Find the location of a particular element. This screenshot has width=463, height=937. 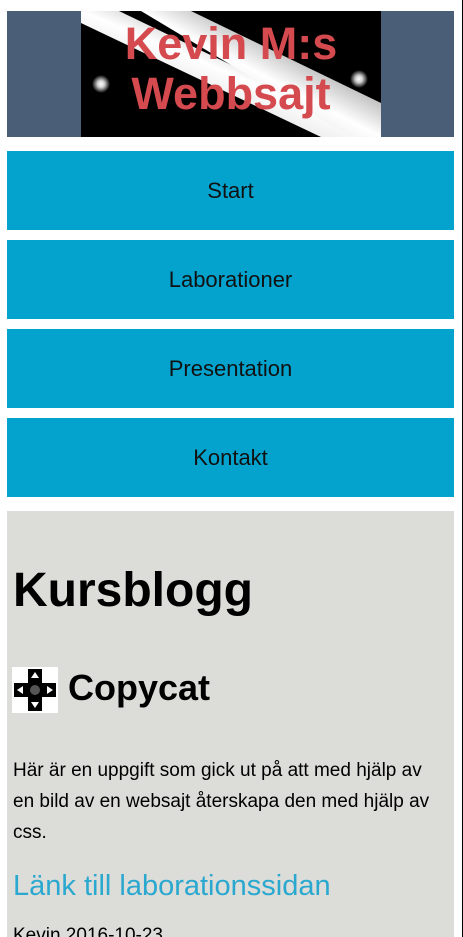

nav-item-kontakt: Kontakt is located at coordinates (230, 457).